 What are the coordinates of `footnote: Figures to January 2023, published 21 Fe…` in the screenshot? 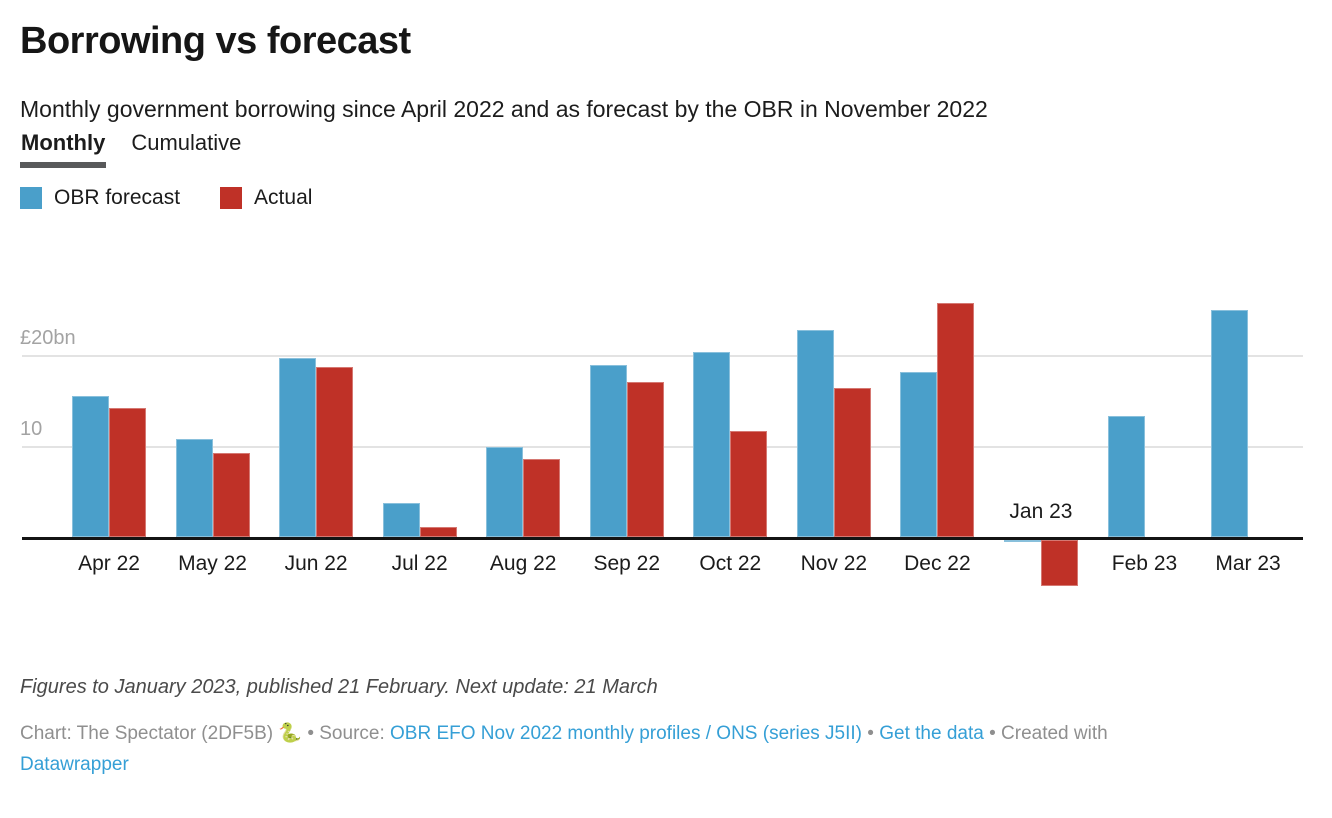 It's located at (339, 687).